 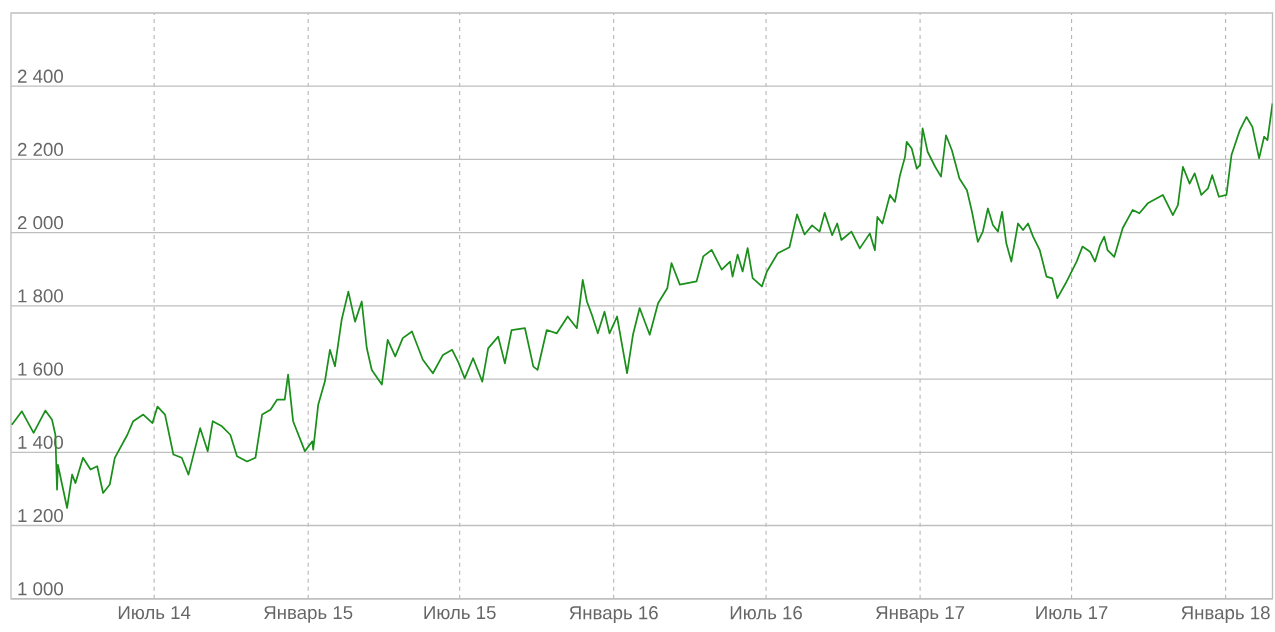 I want to click on x-tick-label: Январь 18, so click(x=1225, y=615).